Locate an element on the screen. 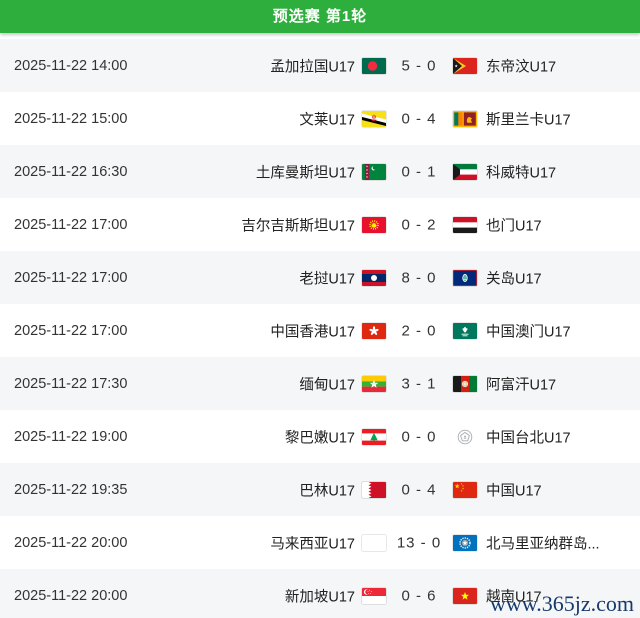 Image resolution: width=640 pixels, height=618 pixels. lebanon-flag-icon is located at coordinates (374, 436).